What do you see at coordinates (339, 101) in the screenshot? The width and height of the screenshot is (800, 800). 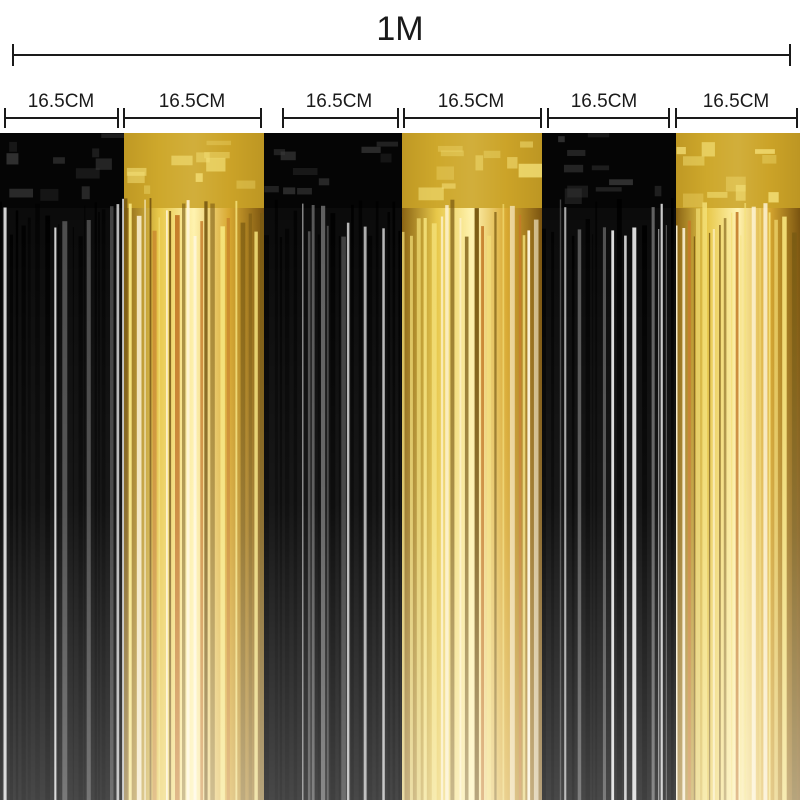 I see `panel-width-label-3: 16.5CM` at bounding box center [339, 101].